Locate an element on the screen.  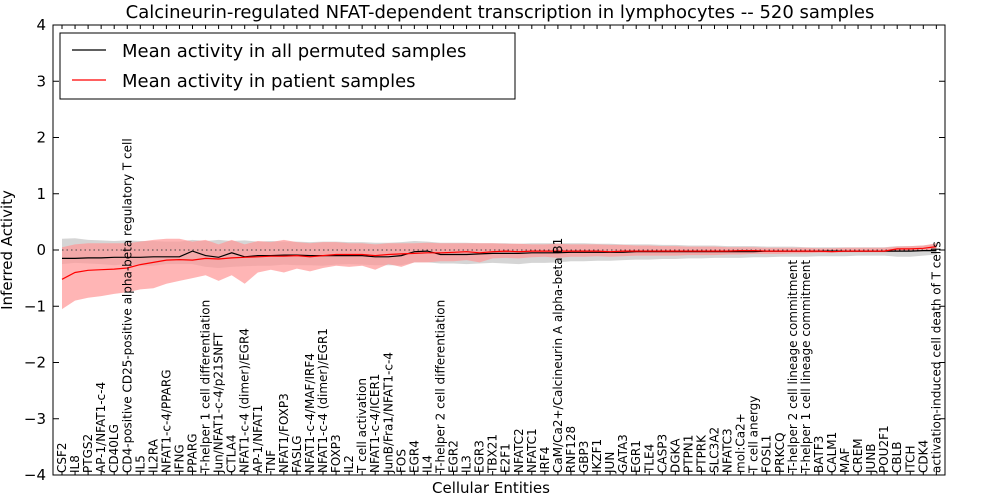
x-category-label: NFATC3 is located at coordinates (728, 450).